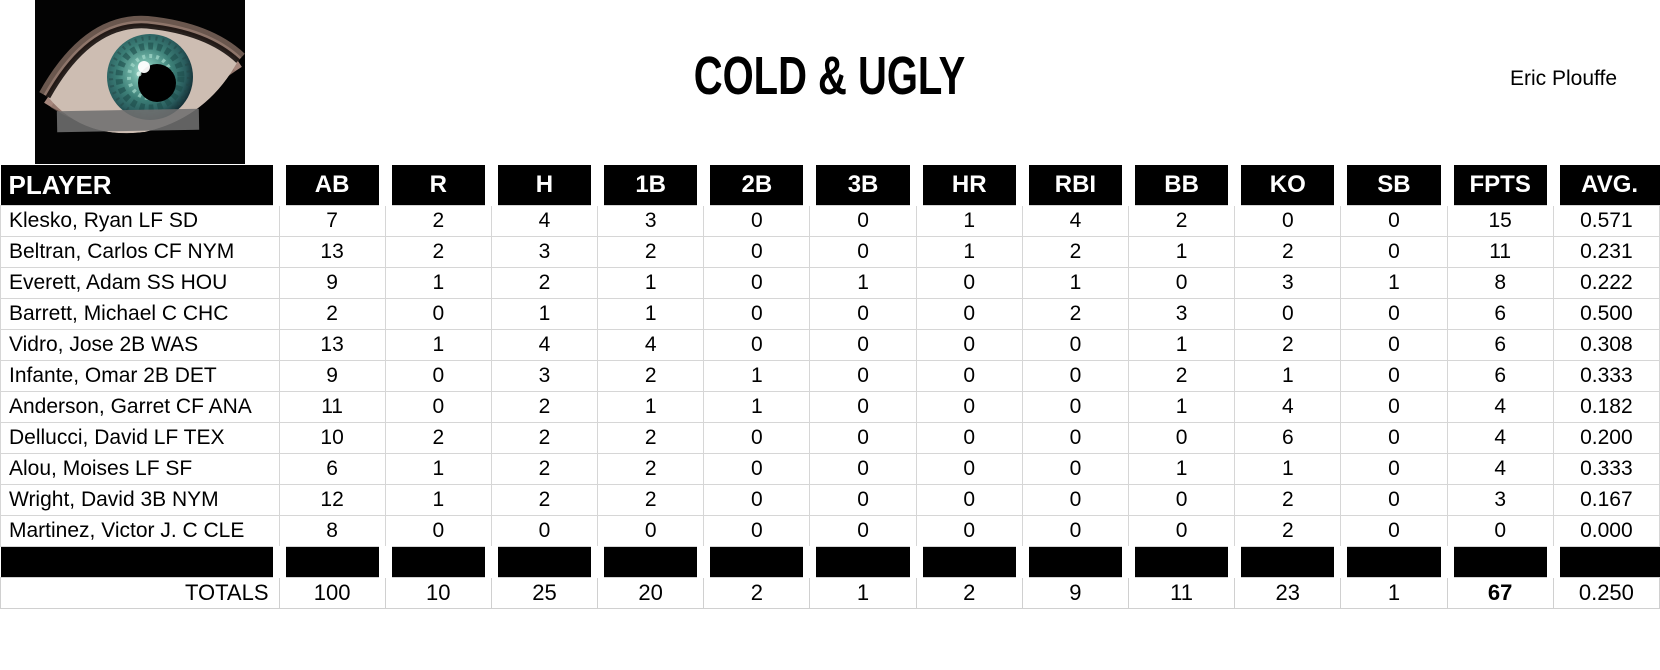 The image size is (1660, 670). I want to click on column-header-h: H, so click(541, 185).